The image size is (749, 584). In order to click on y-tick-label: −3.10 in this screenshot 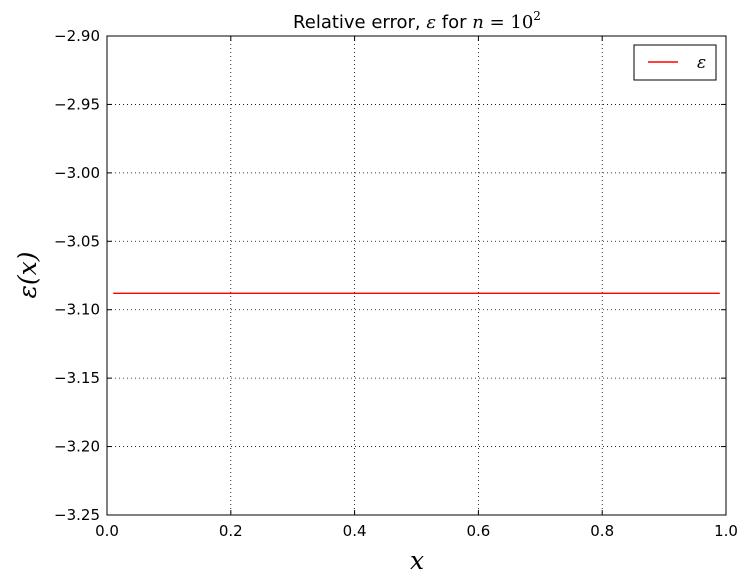, I will do `click(77, 310)`.